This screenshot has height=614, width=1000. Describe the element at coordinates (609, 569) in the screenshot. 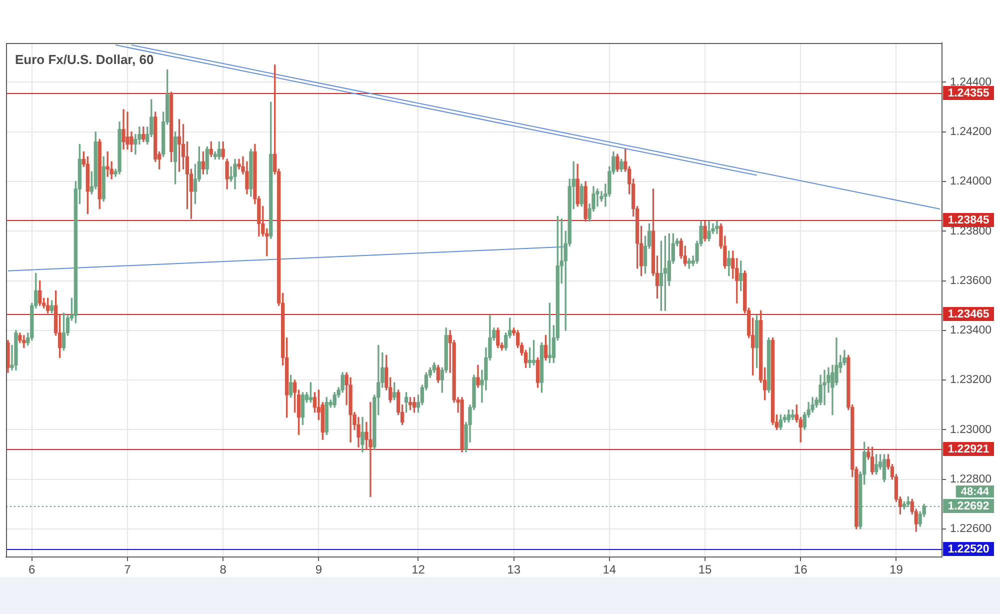

I see `x-tick-label: 14` at that location.